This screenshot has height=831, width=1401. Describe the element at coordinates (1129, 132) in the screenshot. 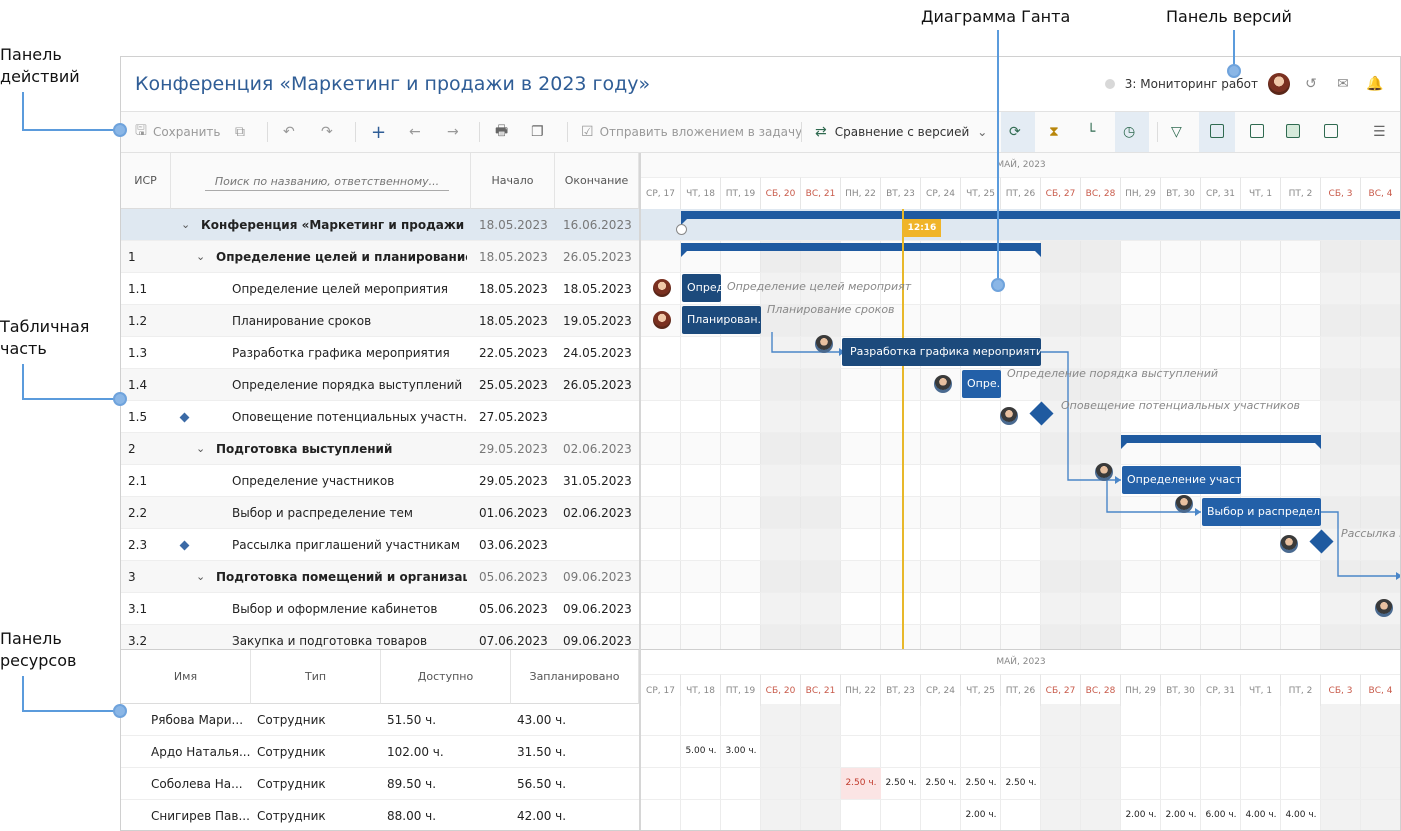

I see `deadline-toggle: ◷` at that location.